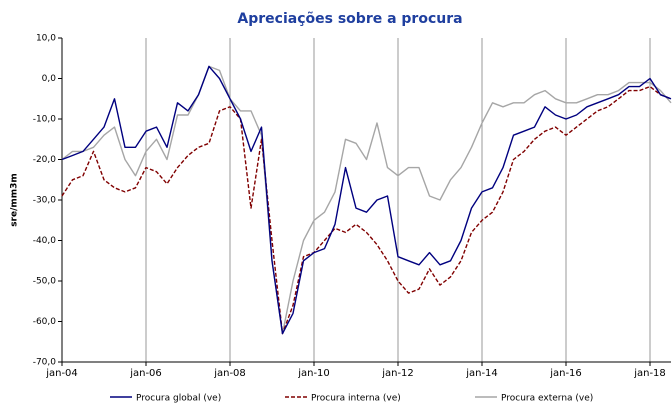  What do you see at coordinates (356, 399) in the screenshot?
I see `legend-label: Procura interna (ve)` at bounding box center [356, 399].